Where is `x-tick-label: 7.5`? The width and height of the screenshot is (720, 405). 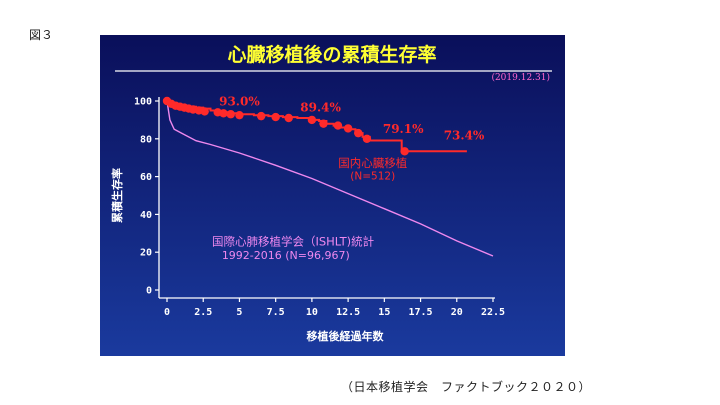 x-tick-label: 7.5 is located at coordinates (276, 312).